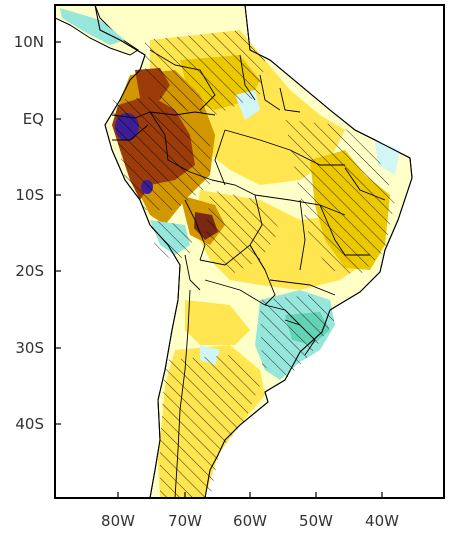 This screenshot has width=460, height=552. I want to click on hatch-southeast, so click(297, 337).